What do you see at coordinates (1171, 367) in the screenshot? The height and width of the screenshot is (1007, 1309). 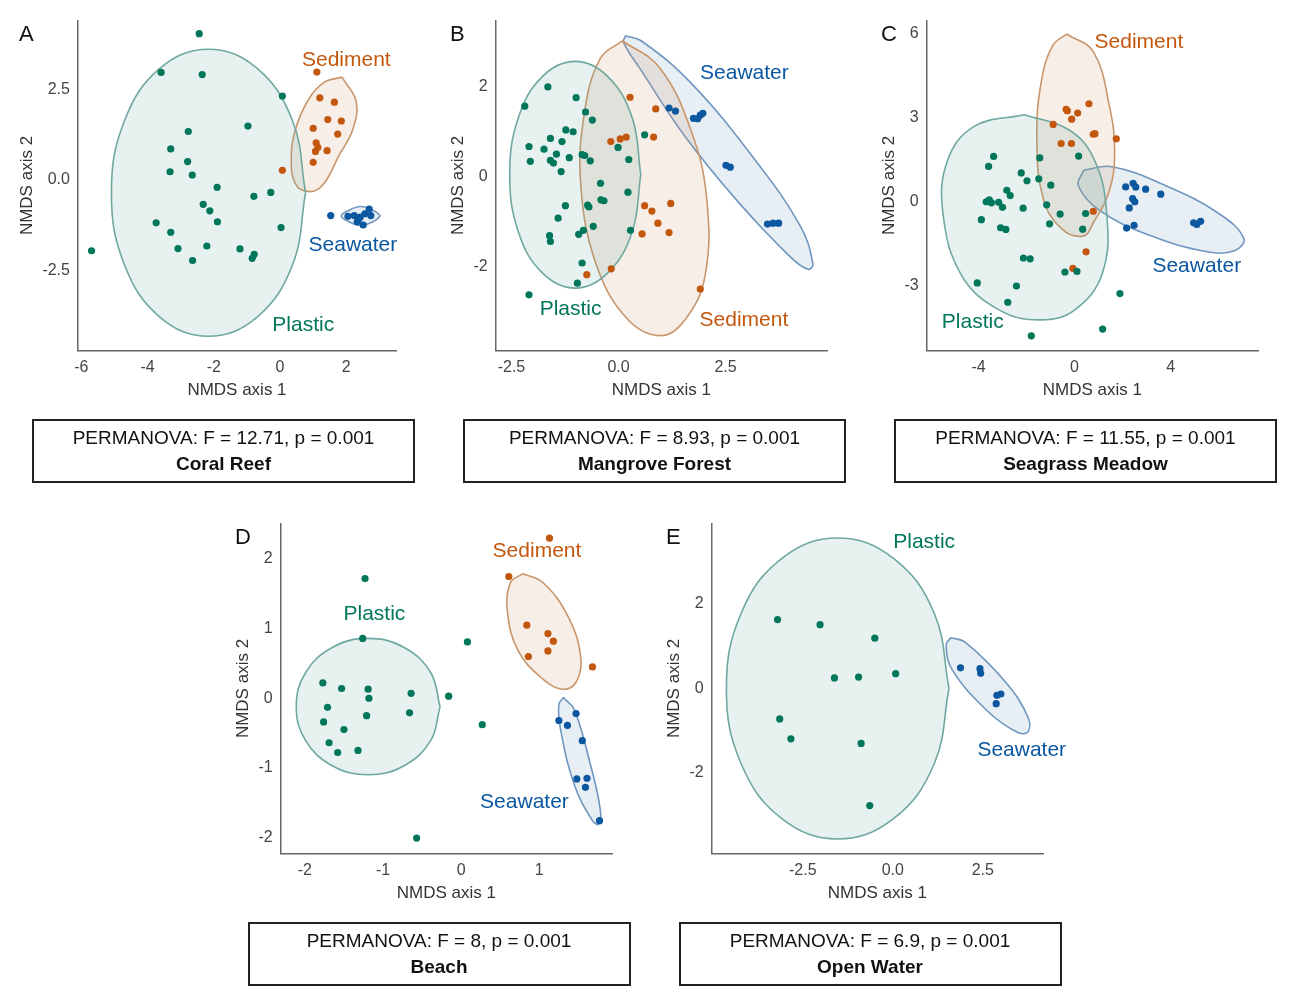 I see `x-tick-label: 4` at bounding box center [1171, 367].